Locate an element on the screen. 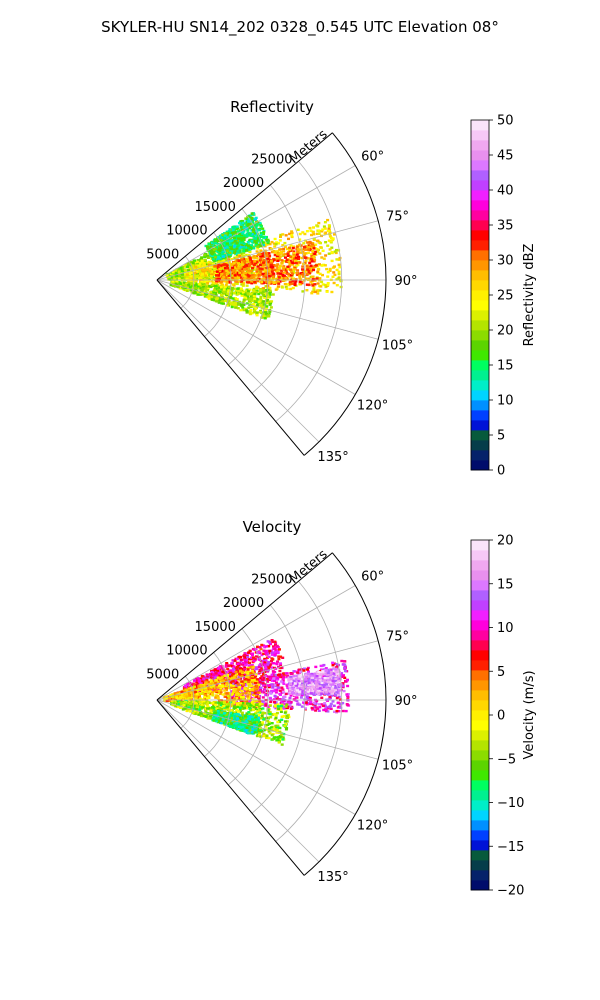  angle-tick-label: 135° is located at coordinates (332, 457).